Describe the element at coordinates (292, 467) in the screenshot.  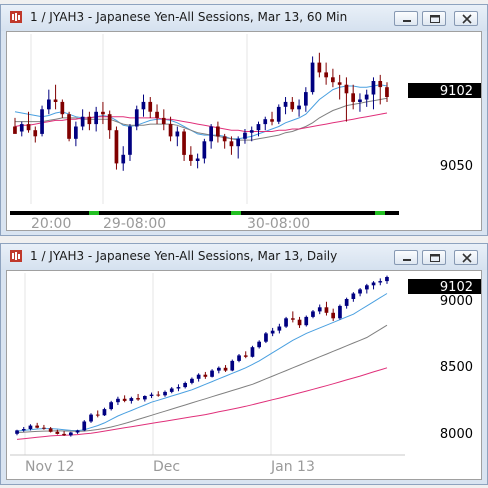
I see `x-axis-label: Jan 13` at that location.